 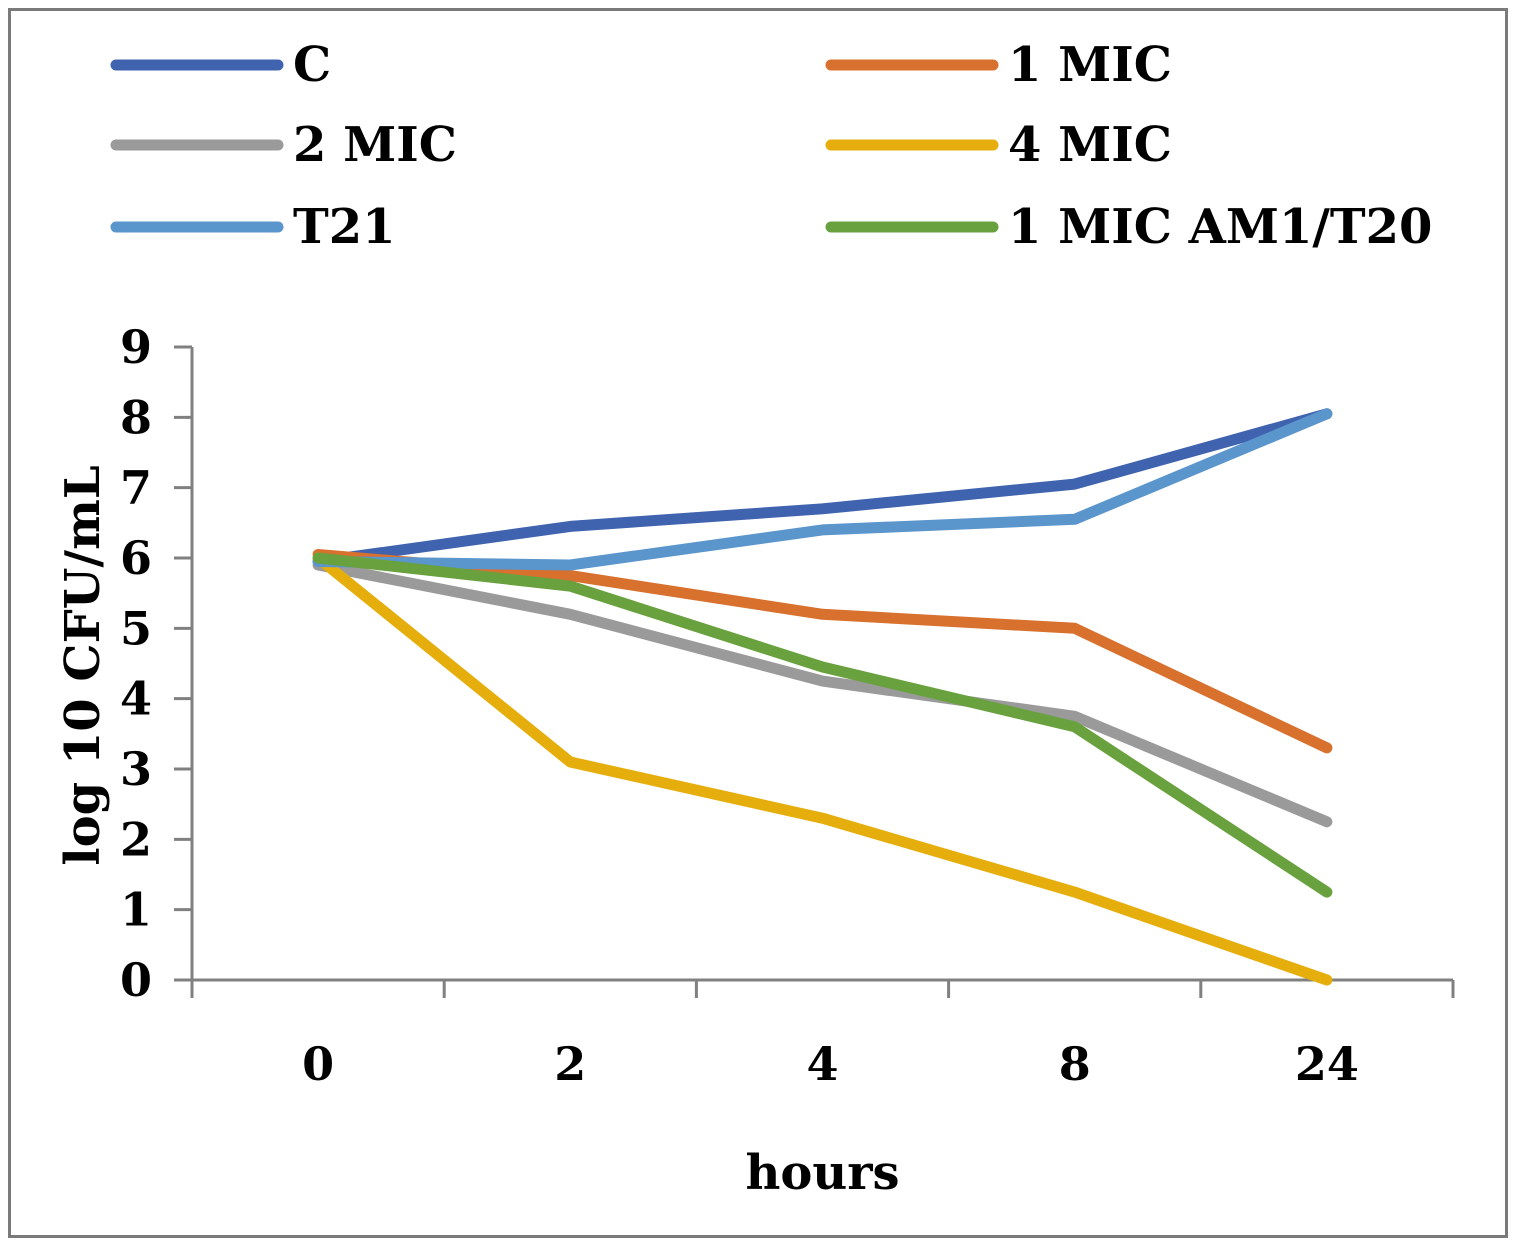 I want to click on series-line-c, so click(x=822, y=487).